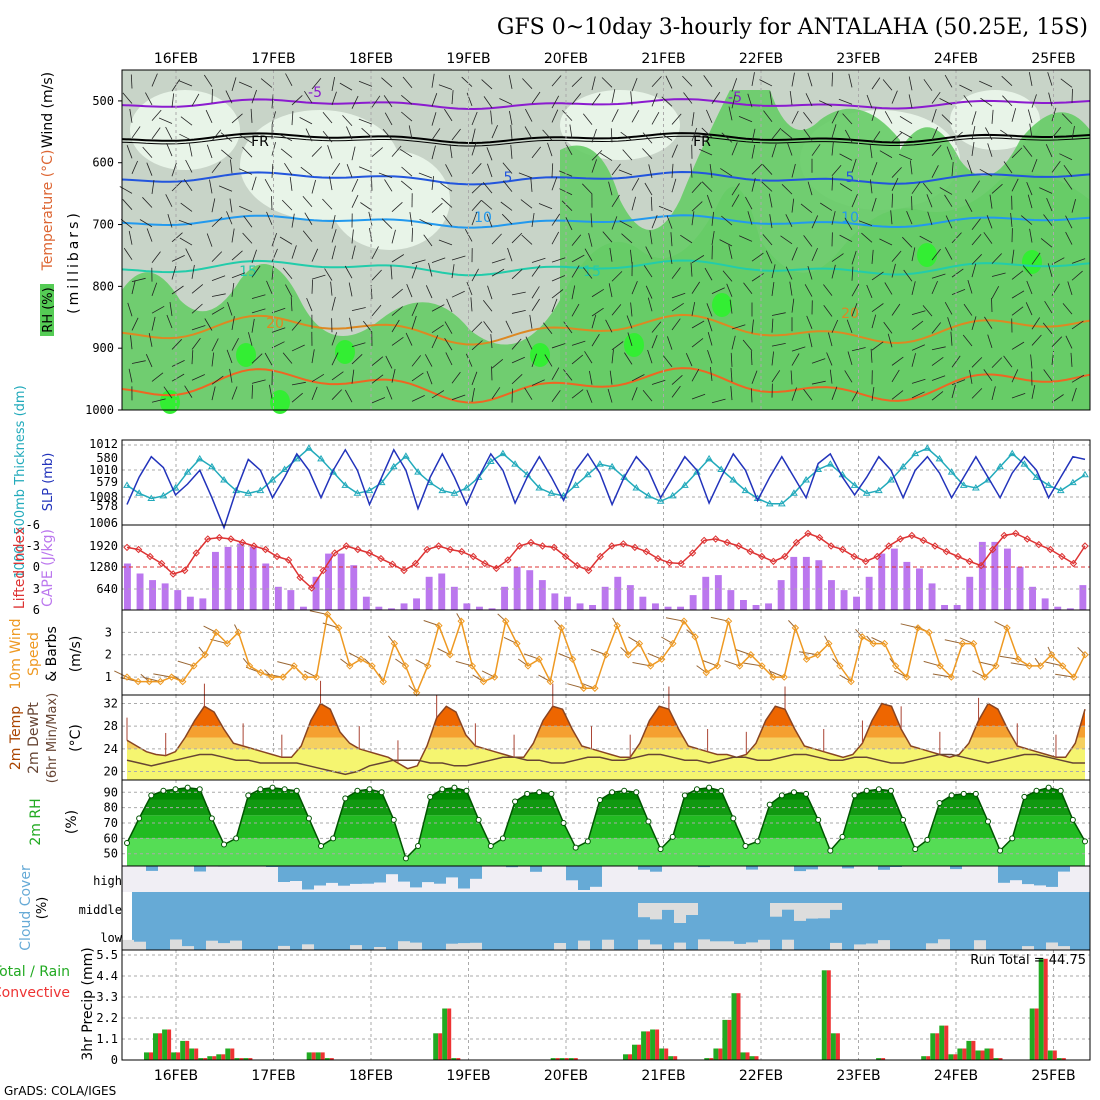  What do you see at coordinates (176, 59) in the screenshot?
I see `date-label-top: 16FEB` at bounding box center [176, 59].